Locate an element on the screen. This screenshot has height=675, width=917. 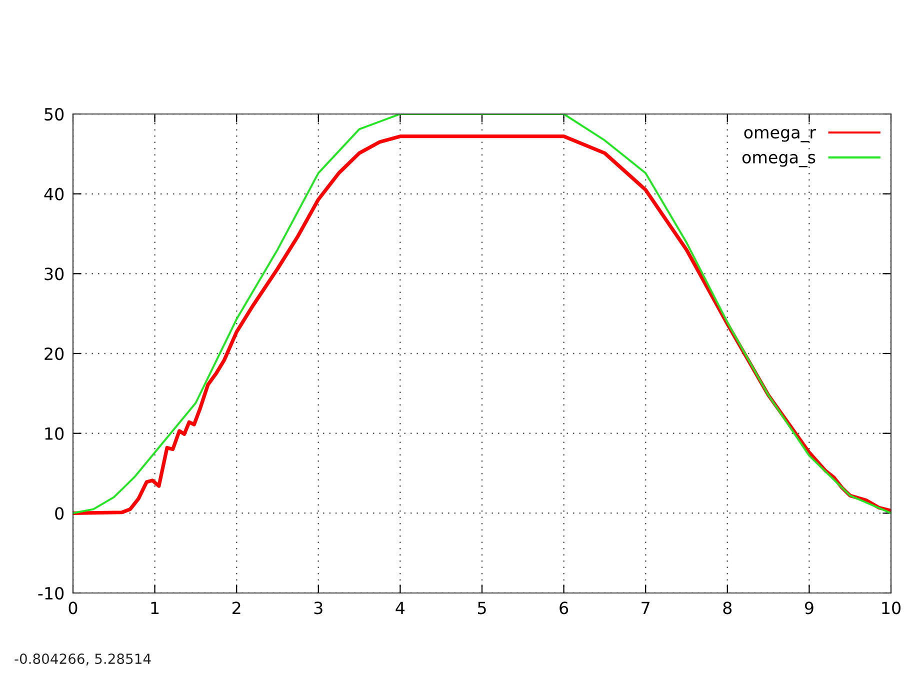
x-tick-label: 6 is located at coordinates (564, 608).